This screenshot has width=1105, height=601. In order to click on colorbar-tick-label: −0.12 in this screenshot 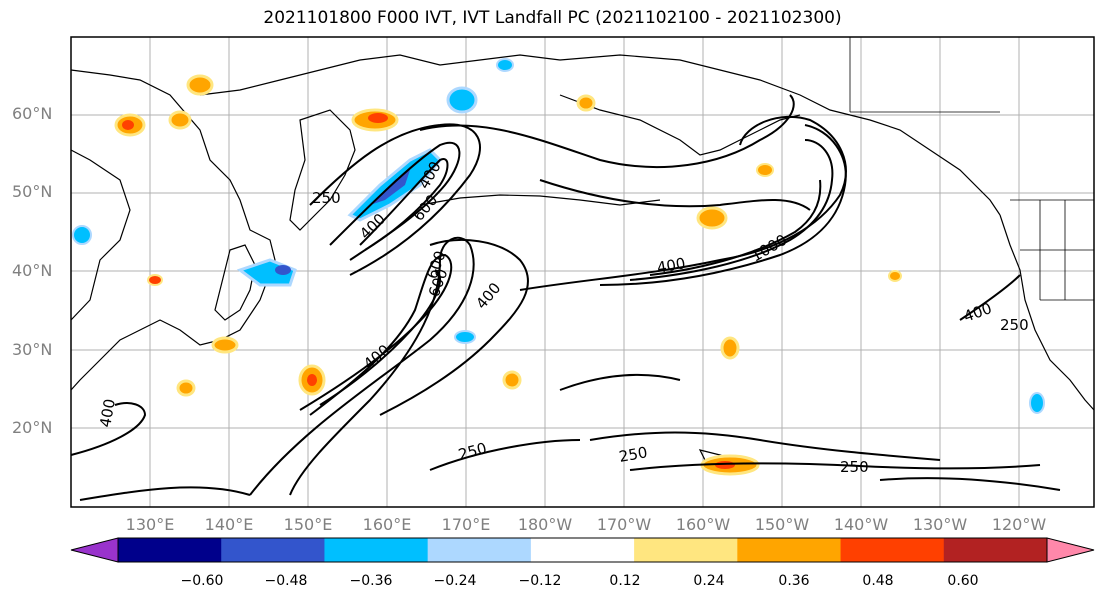, I will do `click(540, 581)`.